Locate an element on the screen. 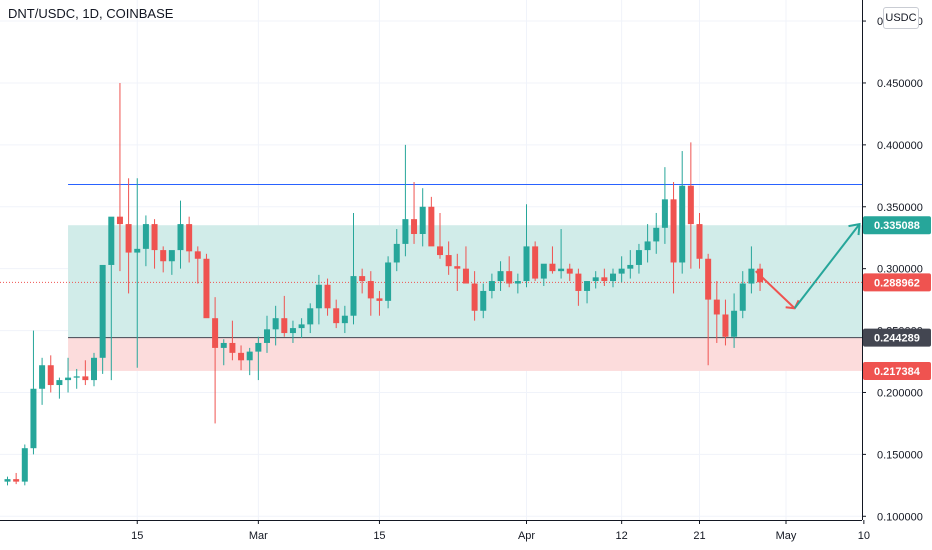 This screenshot has width=932, height=550. time-tick-label: 12 is located at coordinates (622, 536).